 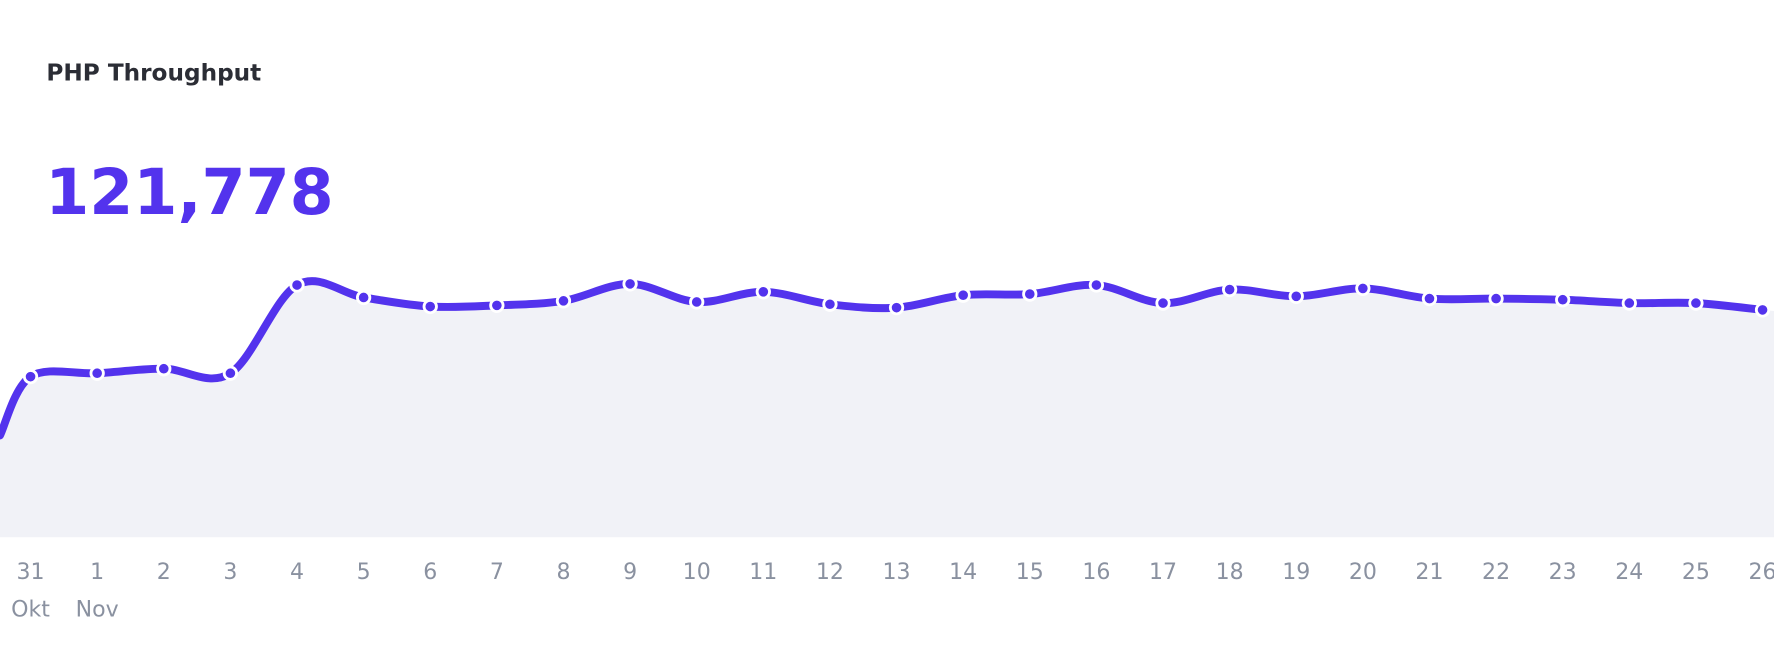 What do you see at coordinates (630, 572) in the screenshot?
I see `x-tick-label: 9` at bounding box center [630, 572].